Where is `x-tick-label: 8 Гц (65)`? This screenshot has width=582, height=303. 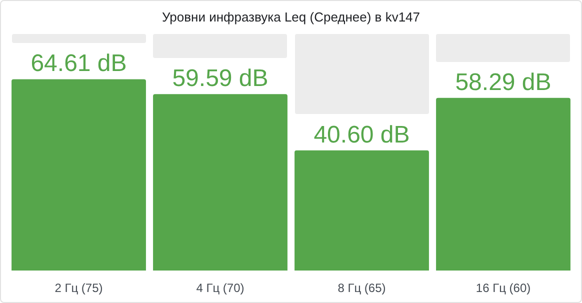 x-tick-label: 8 Гц (65) is located at coordinates (362, 288).